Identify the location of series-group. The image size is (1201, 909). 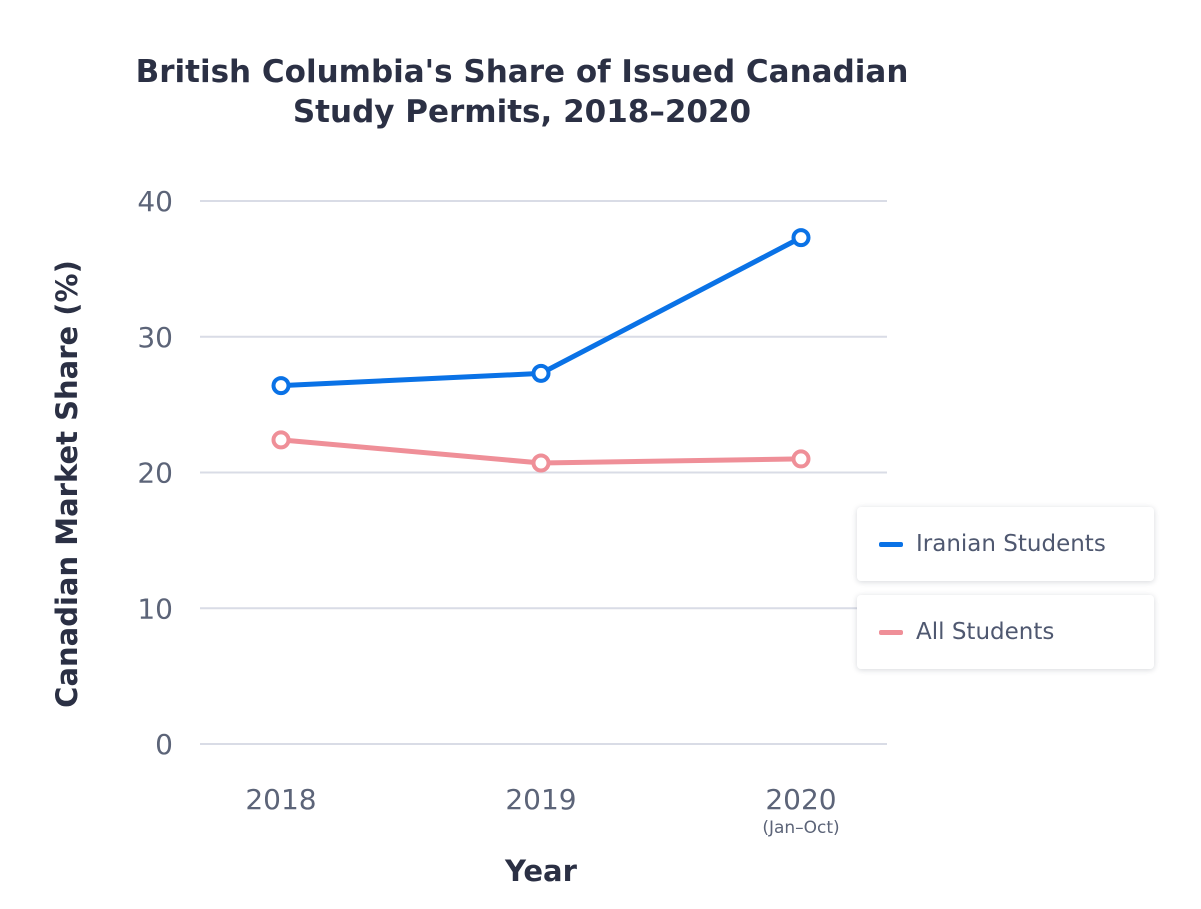
(541, 350).